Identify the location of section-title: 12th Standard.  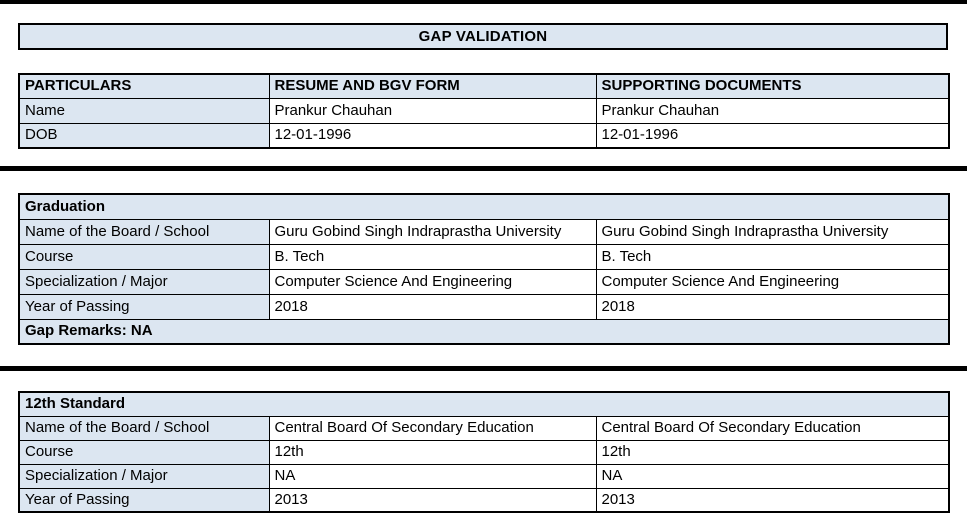
(484, 404).